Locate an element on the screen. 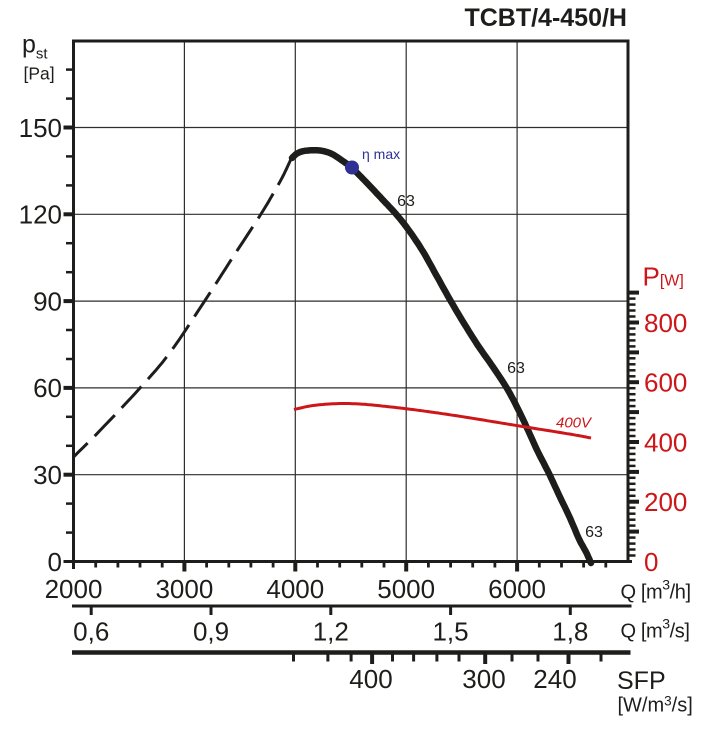 This screenshot has width=718, height=731. svg-text: 200 is located at coordinates (665, 502).